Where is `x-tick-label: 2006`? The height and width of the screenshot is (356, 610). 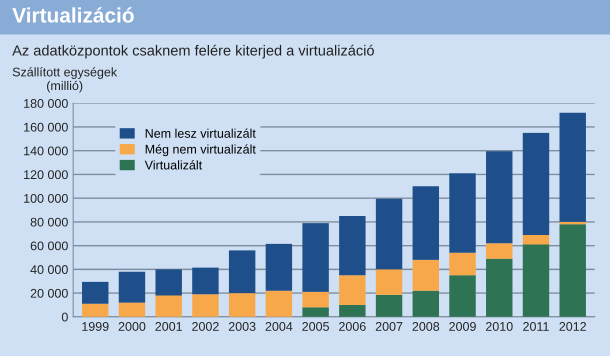
x-tick-label: 2006 is located at coordinates (352, 326).